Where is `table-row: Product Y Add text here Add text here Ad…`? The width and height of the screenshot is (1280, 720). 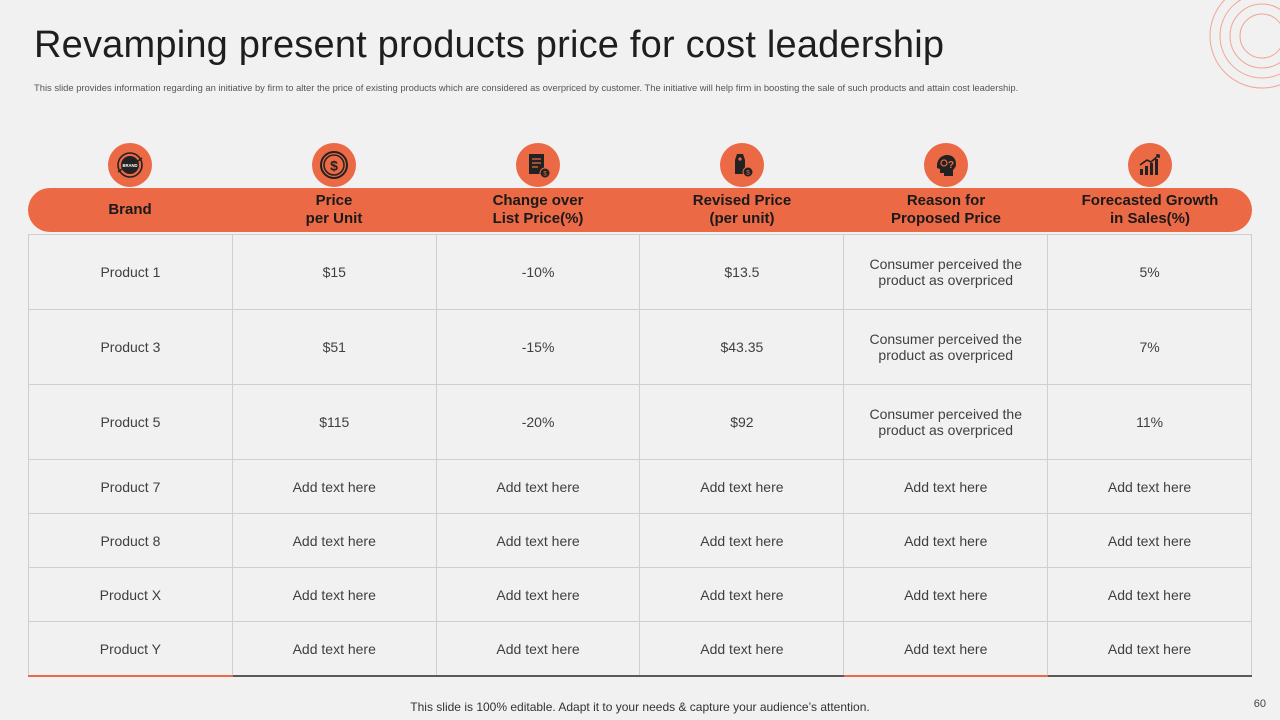 table-row: Product Y Add text here Add text here Ad… is located at coordinates (640, 649).